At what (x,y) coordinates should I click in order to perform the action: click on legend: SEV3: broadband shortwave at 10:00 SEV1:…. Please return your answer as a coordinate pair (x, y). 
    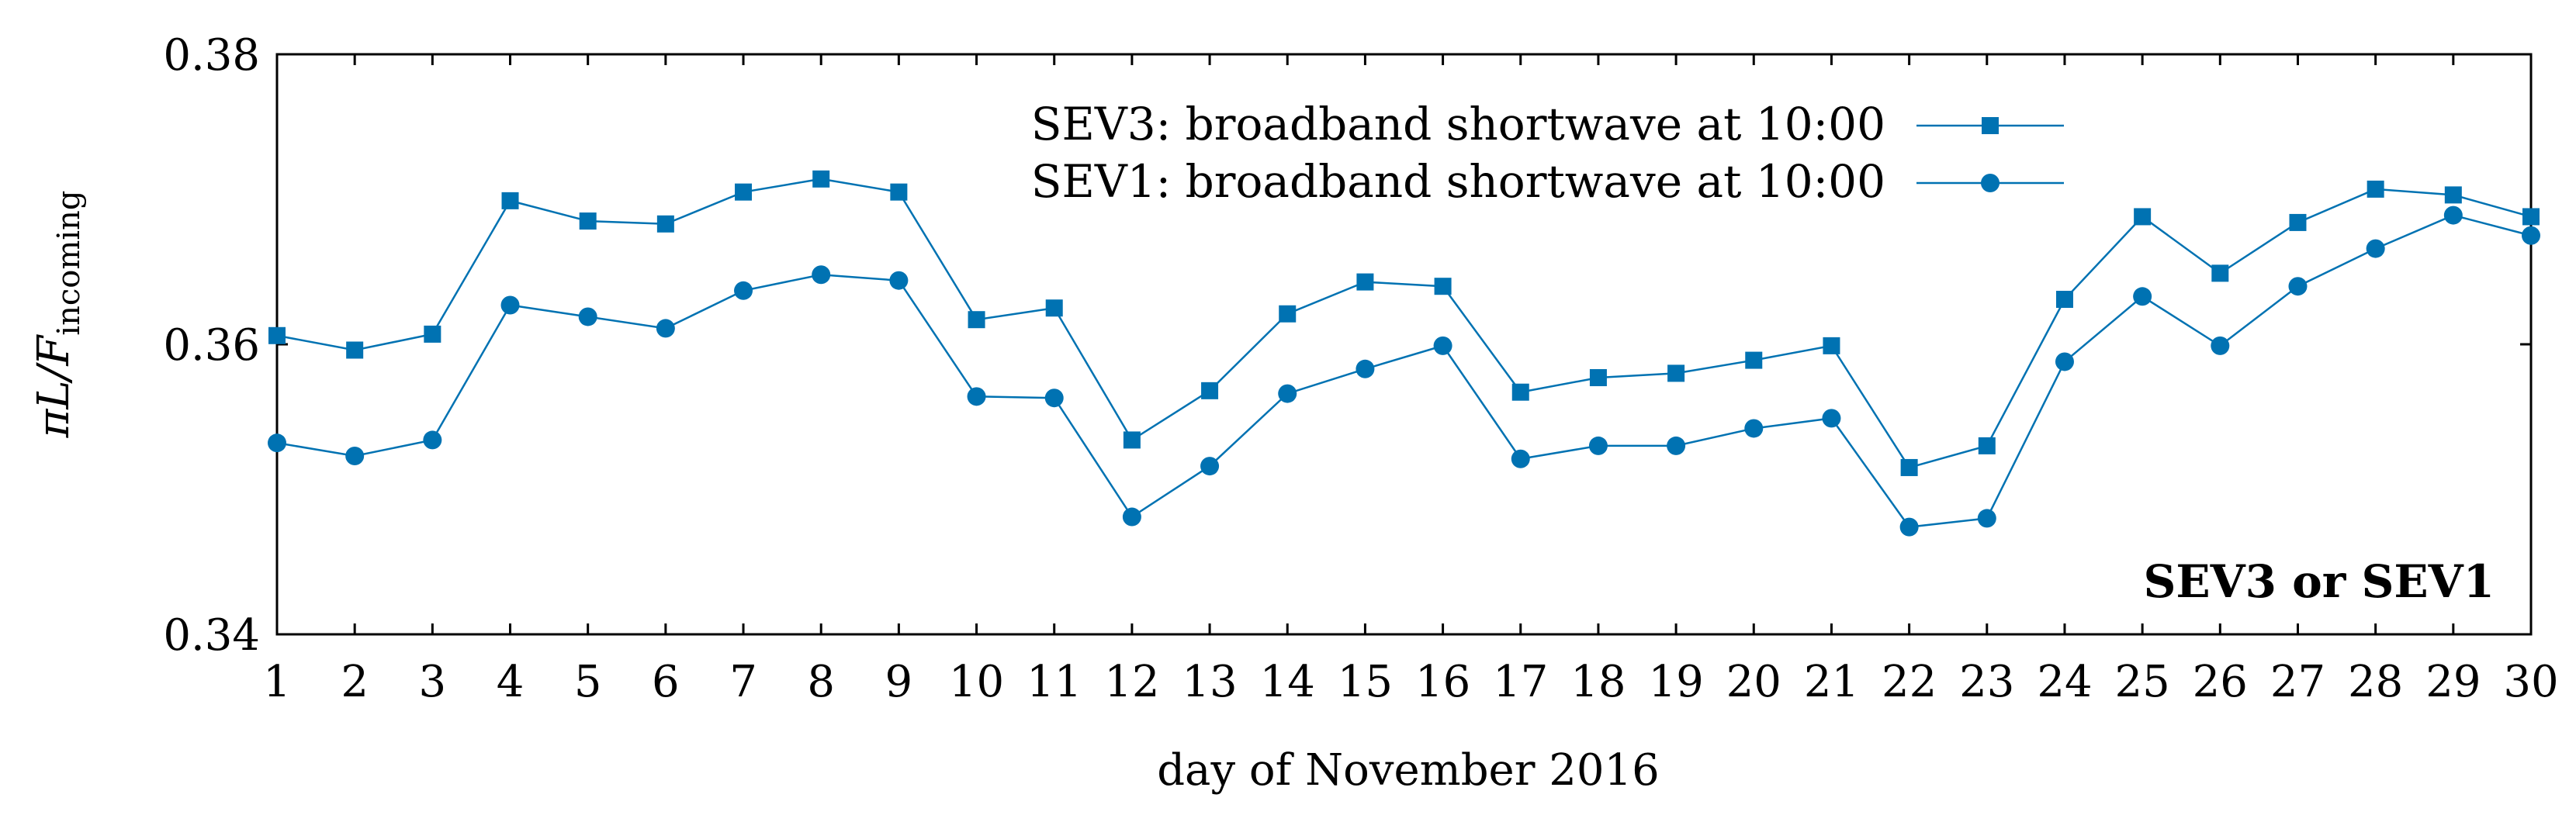
    Looking at the image, I should click on (1547, 153).